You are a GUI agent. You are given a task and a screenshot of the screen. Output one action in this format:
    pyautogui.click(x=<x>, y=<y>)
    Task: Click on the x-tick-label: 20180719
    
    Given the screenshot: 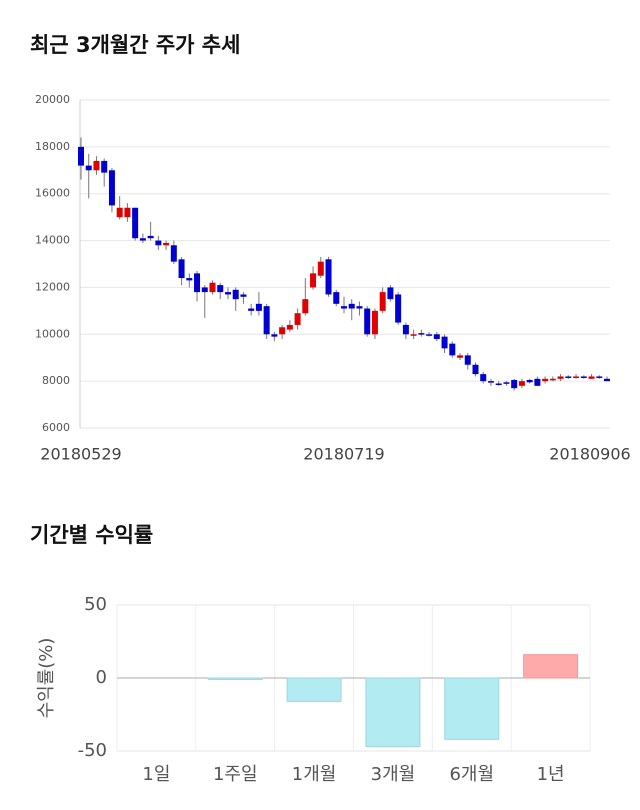 What is the action you would take?
    pyautogui.click(x=343, y=454)
    